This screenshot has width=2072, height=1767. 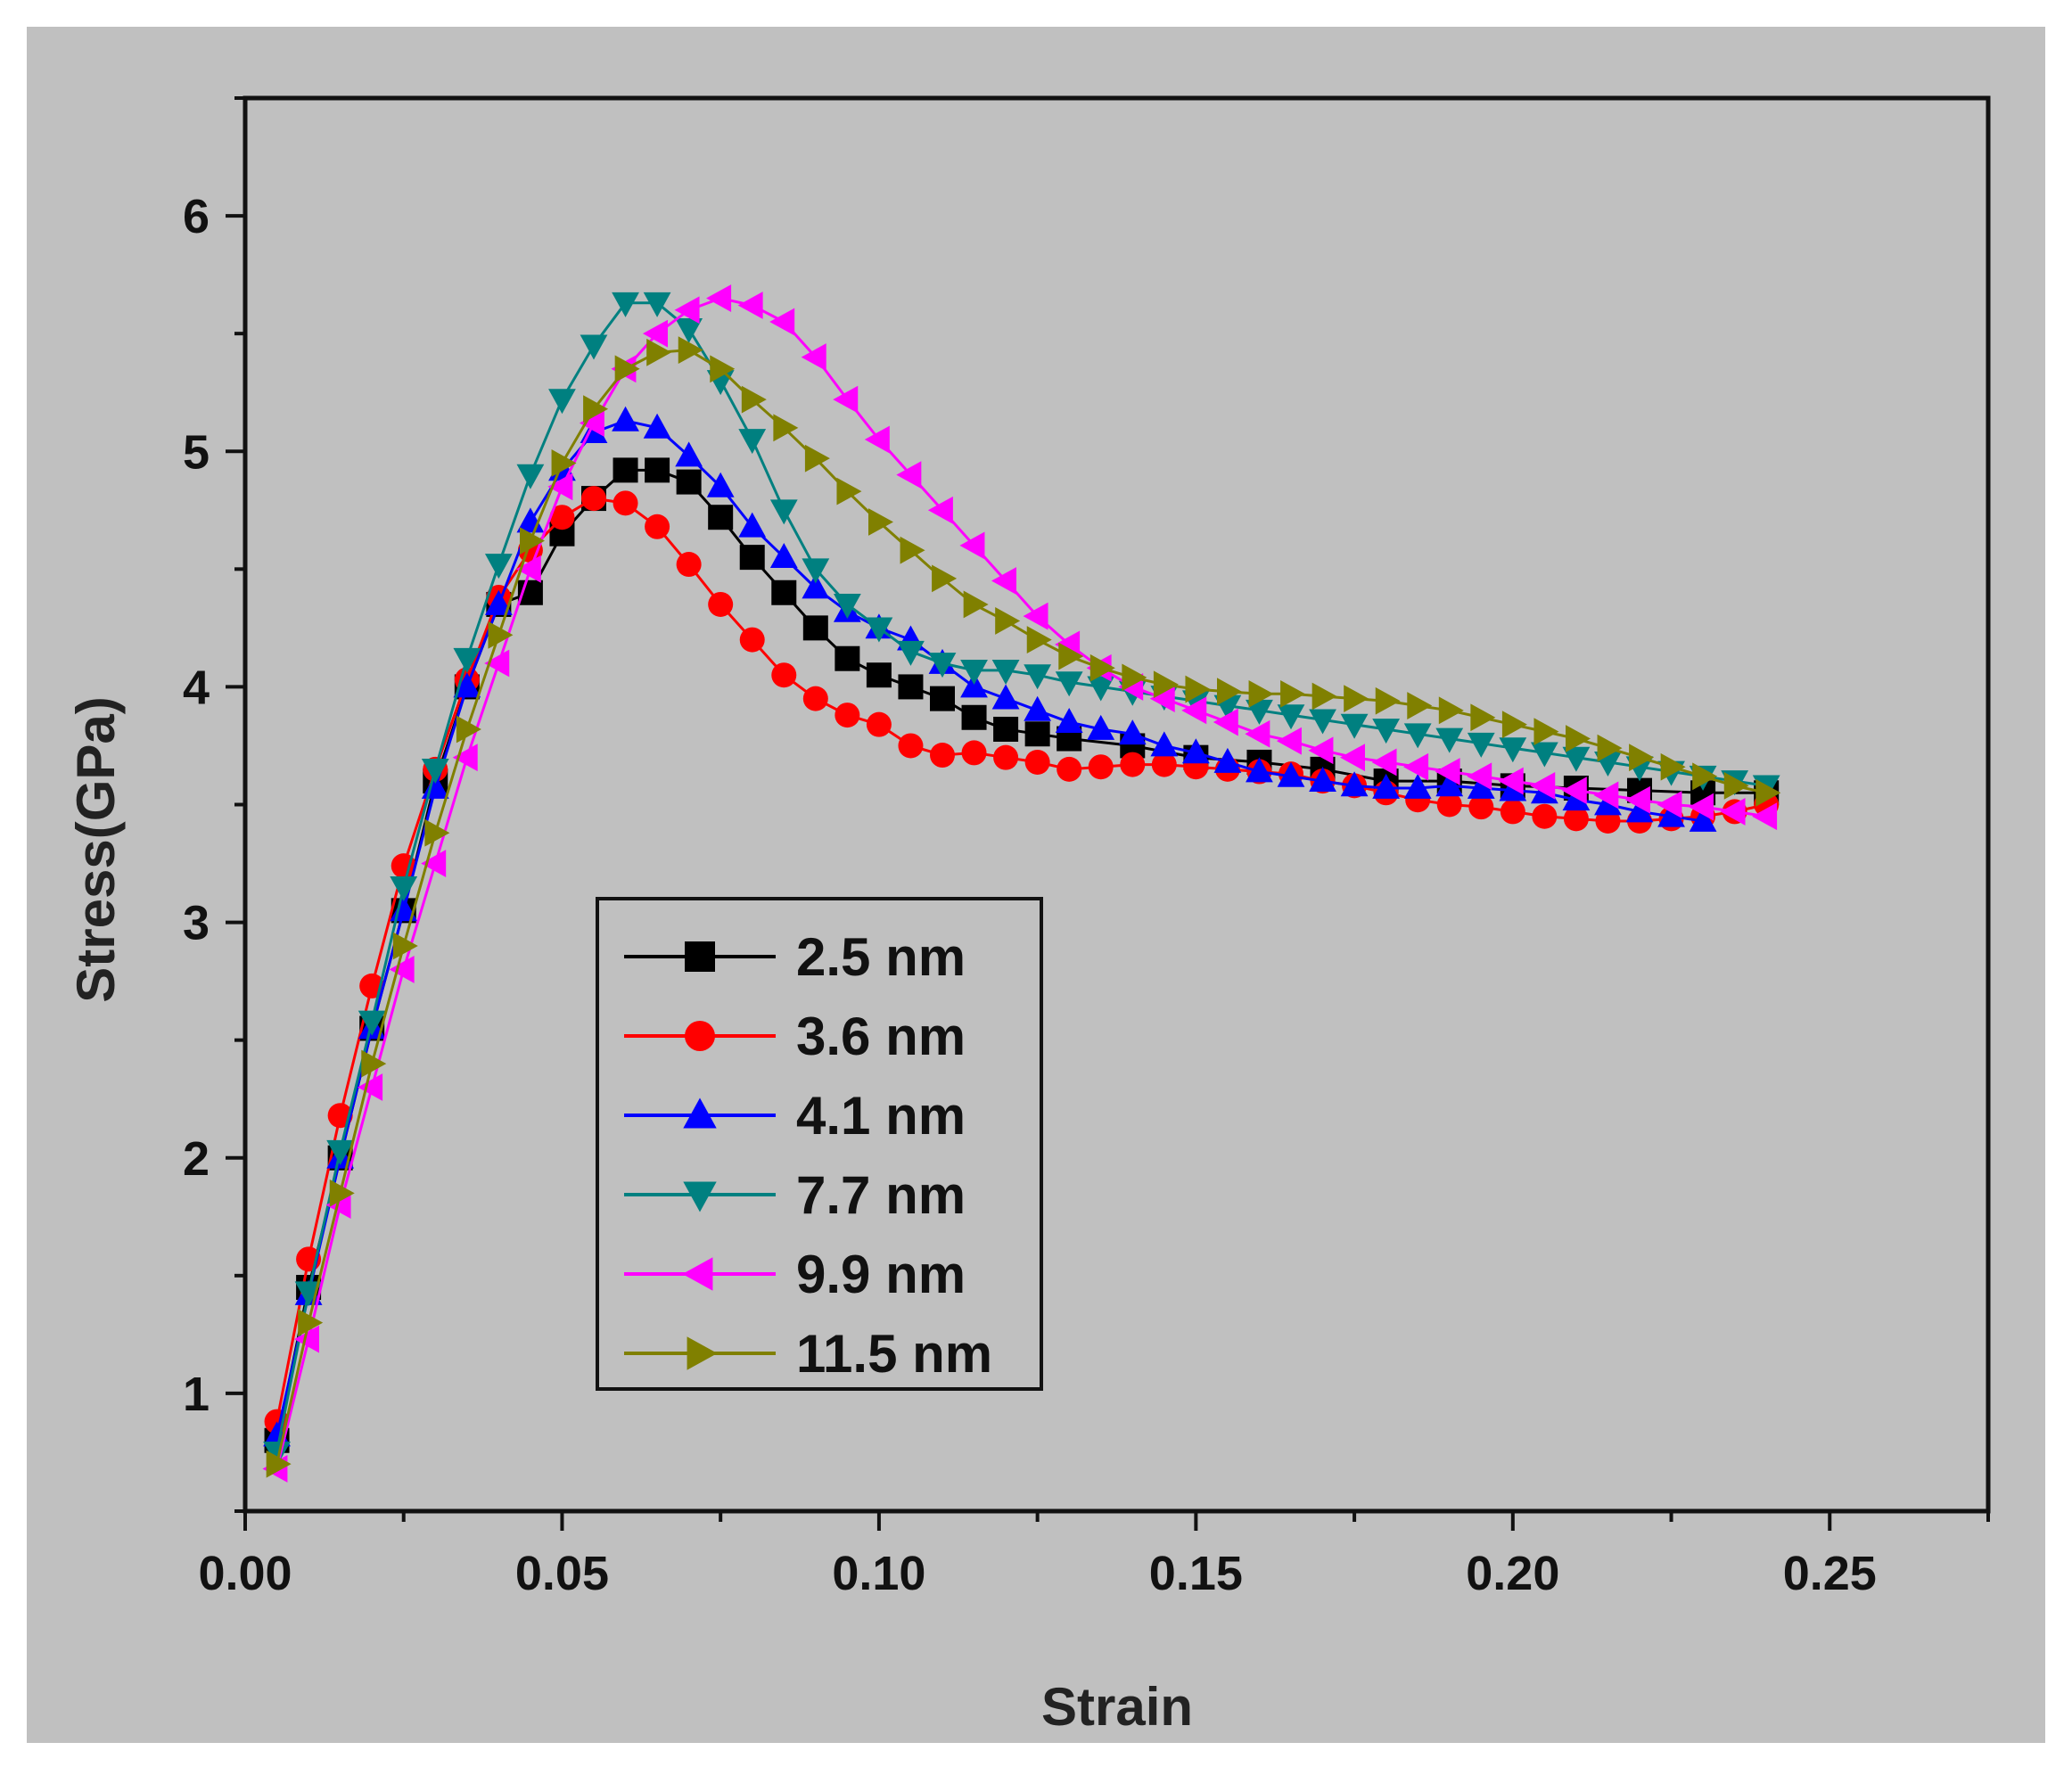 I want to click on x-tick-label: 0.05, so click(x=562, y=1573).